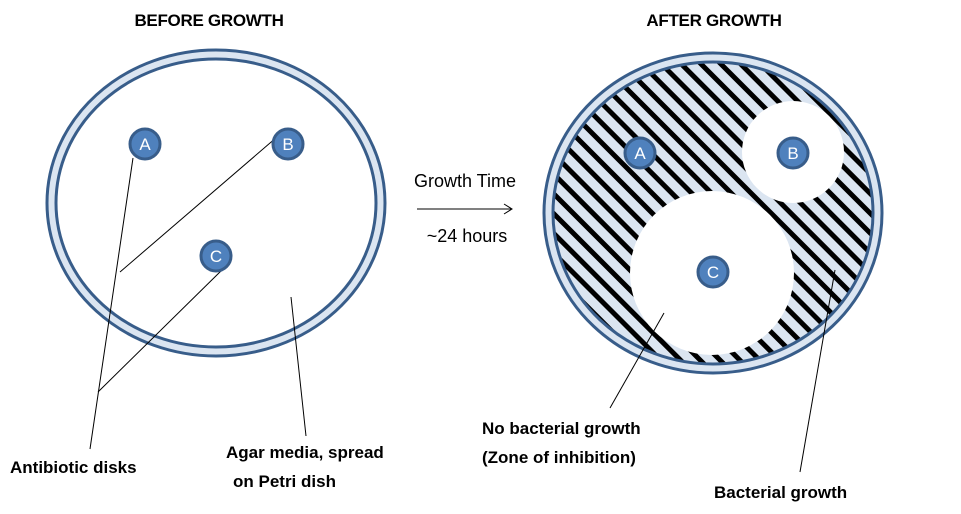 This screenshot has height=514, width=961. I want to click on before-disk-c: C, so click(216, 256).